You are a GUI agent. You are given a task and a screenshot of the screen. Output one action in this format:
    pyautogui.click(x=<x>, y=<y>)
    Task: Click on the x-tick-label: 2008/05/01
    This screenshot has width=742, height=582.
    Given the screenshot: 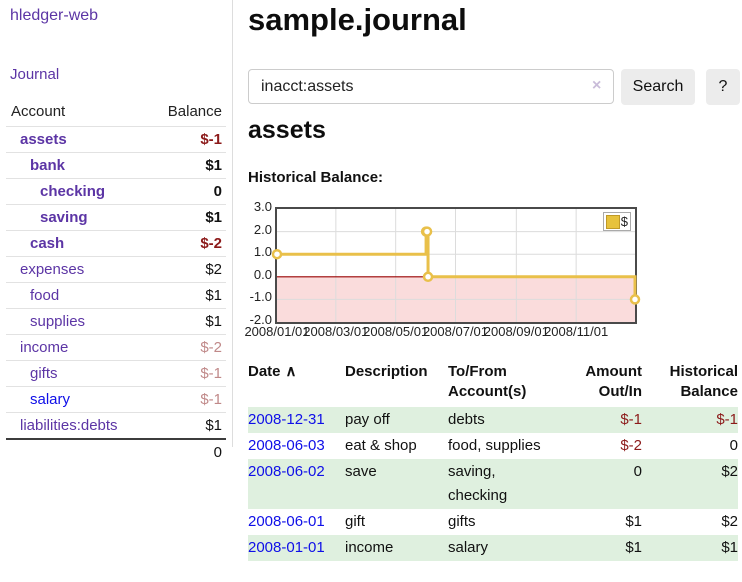 What is the action you would take?
    pyautogui.click(x=396, y=331)
    